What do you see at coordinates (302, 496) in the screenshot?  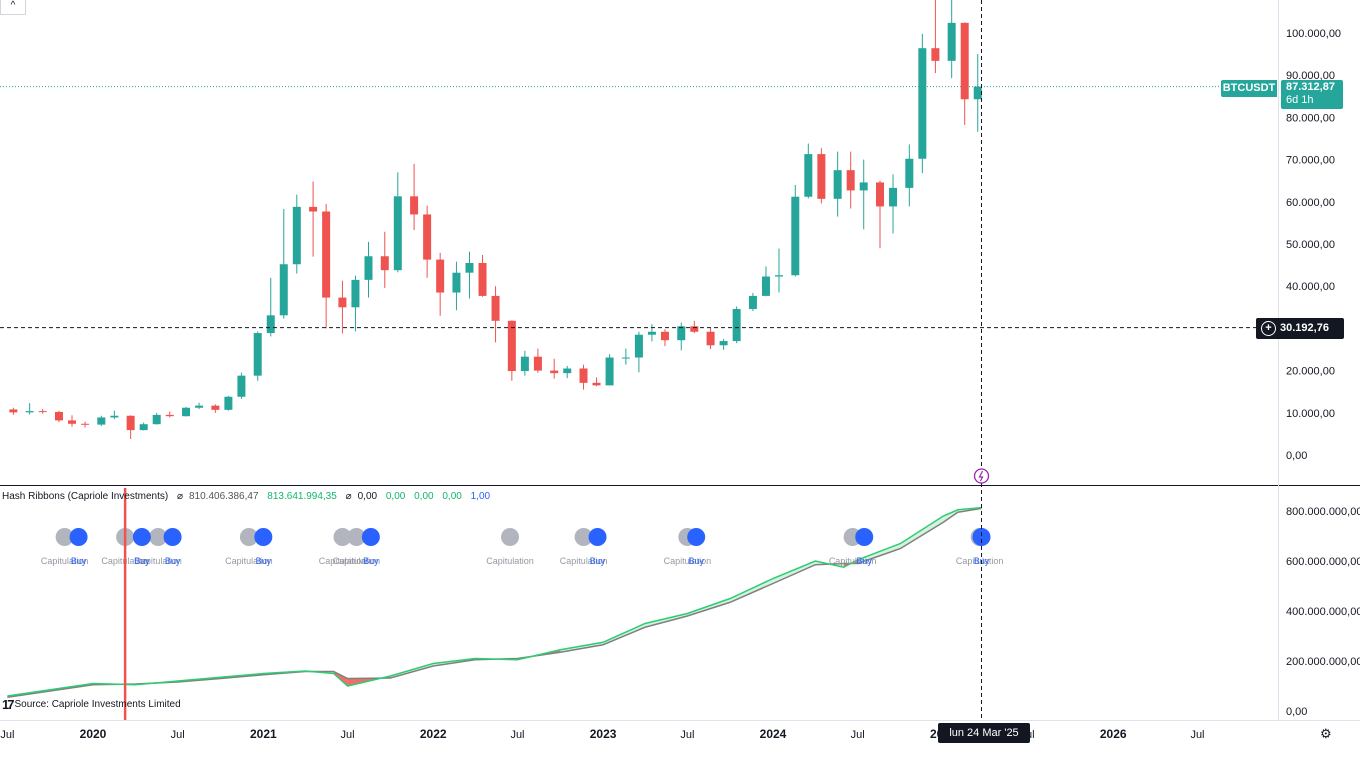 I see `indicator-value-2: 813.641.994,35` at bounding box center [302, 496].